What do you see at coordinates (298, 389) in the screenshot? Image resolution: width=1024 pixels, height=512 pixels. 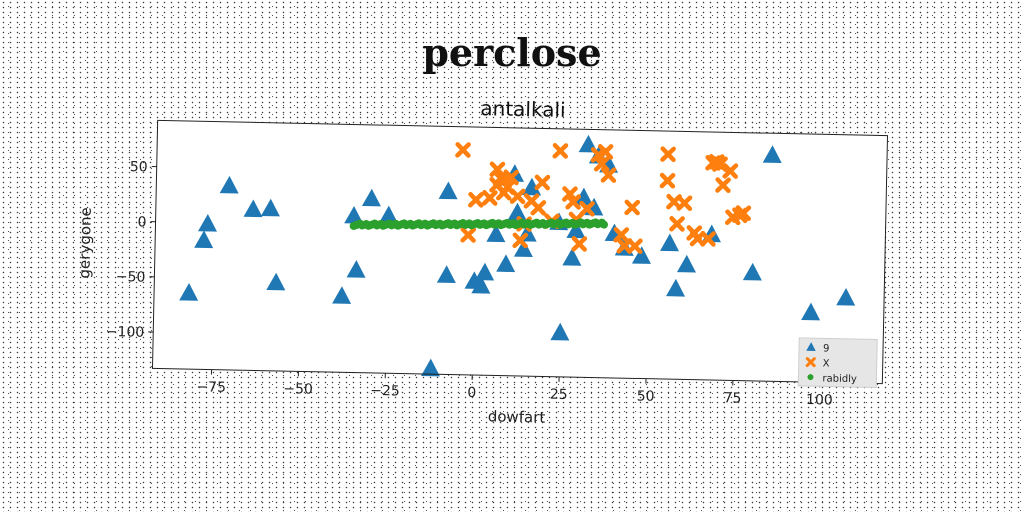 I see `x-tick-label-1: −50` at bounding box center [298, 389].